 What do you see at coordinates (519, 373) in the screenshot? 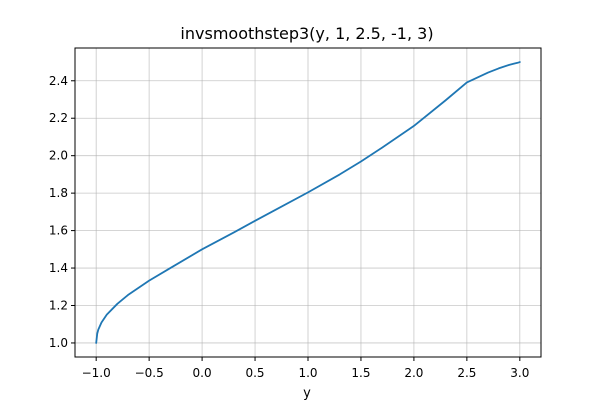
I see `x-tick-label: 3.0` at bounding box center [519, 373].